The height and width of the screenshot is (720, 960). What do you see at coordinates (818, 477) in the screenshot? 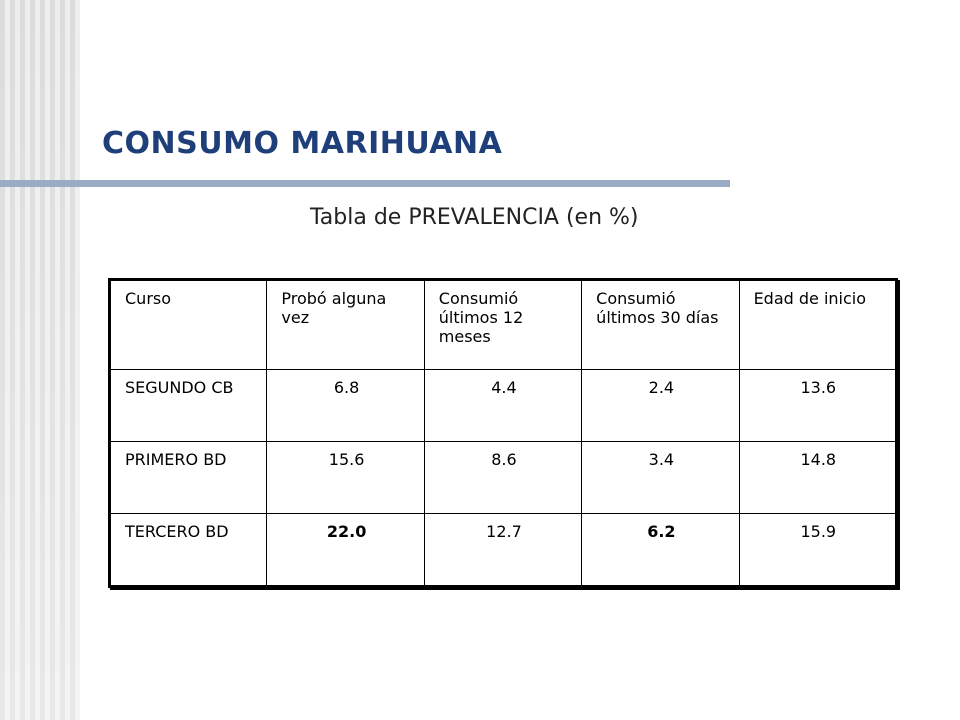
I see `cell-edad-inicio: 14.8` at bounding box center [818, 477].